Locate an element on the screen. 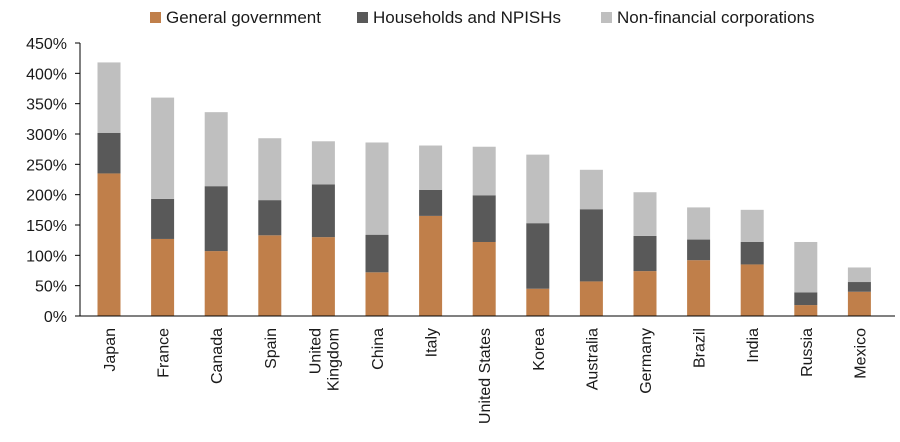 This screenshot has height=442, width=900. x-category-label-line: France is located at coordinates (164, 353).